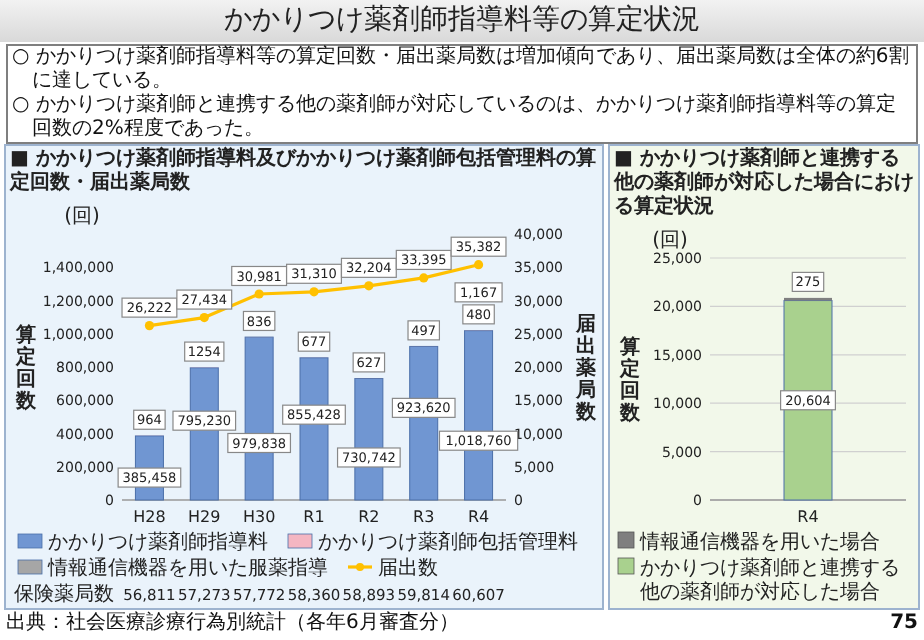 This screenshot has height=640, width=924. I want to click on chart-title: ■ かかりつけ薬剤師指導料及びかかりつけ薬剤師包括管理料の算定回数・届出薬局数, so click(304, 172).